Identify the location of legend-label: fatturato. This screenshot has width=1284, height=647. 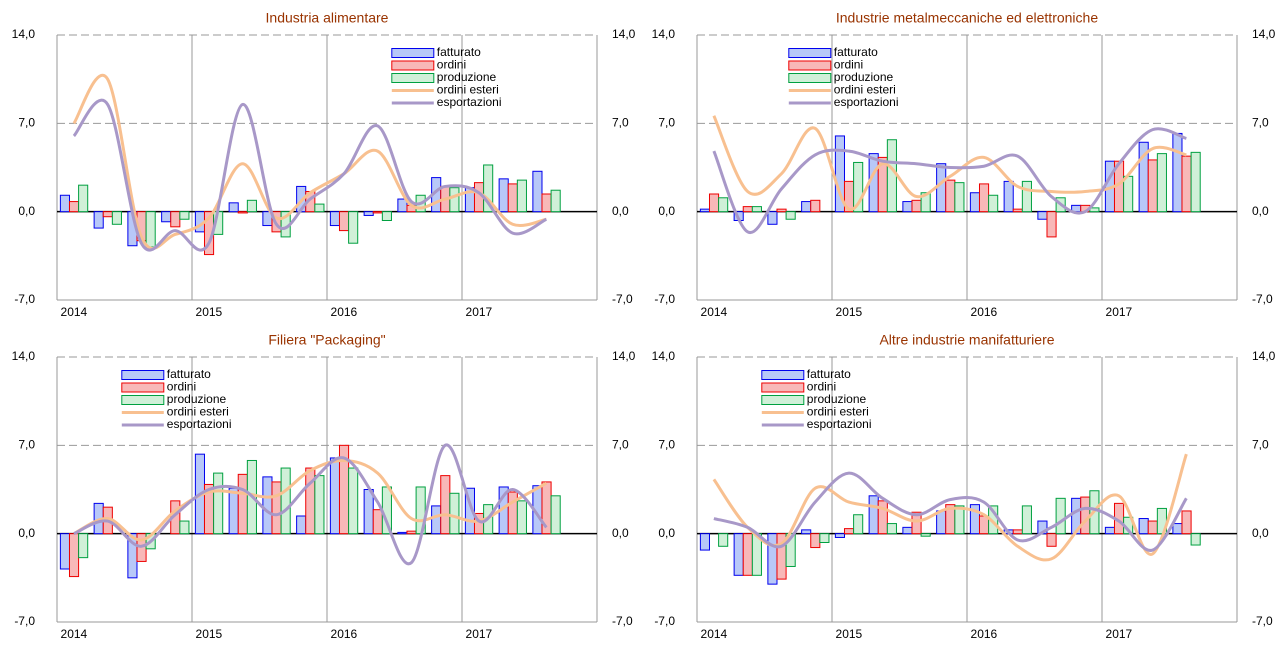
(829, 374).